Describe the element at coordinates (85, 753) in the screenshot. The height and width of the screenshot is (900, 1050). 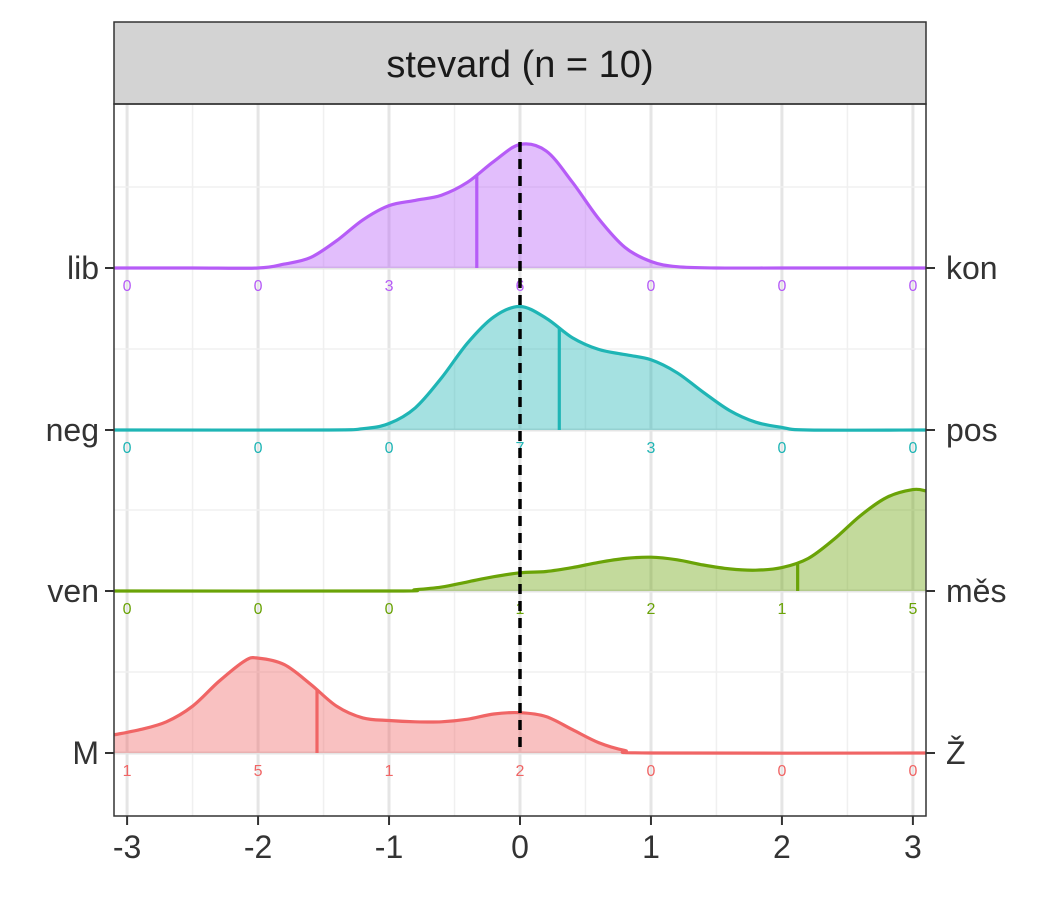
I see `y-label-left: M` at that location.